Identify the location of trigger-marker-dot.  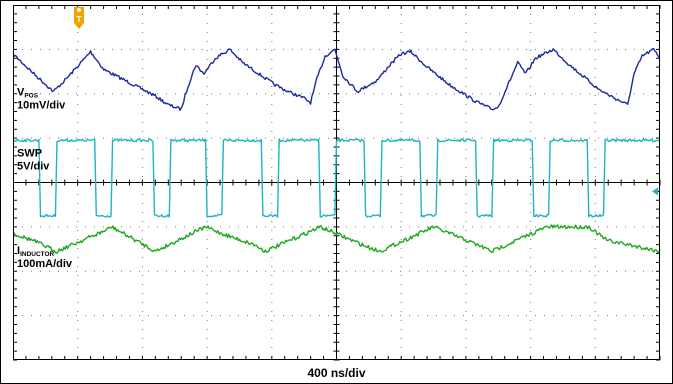
(79, 10).